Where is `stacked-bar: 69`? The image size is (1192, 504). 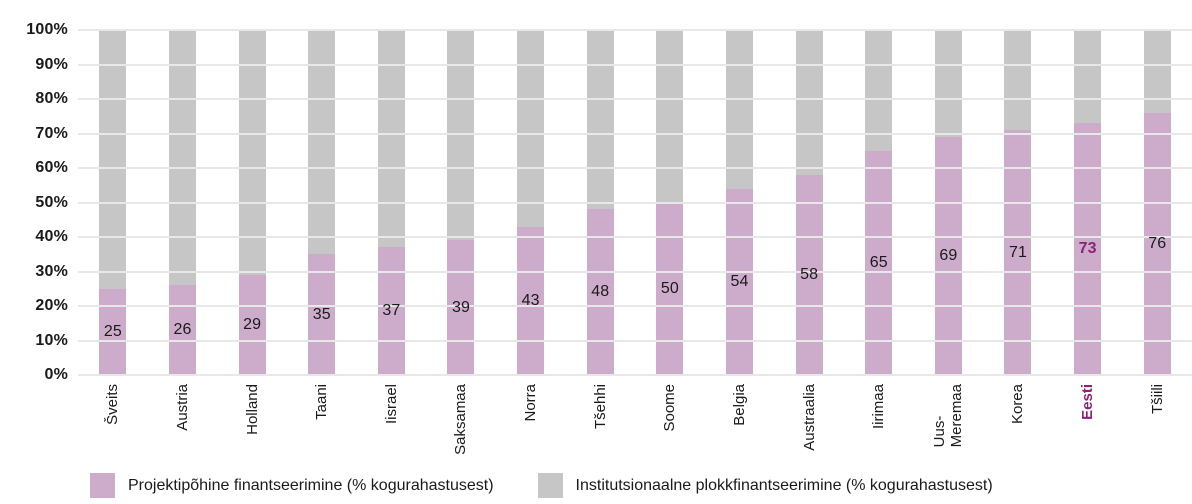
stacked-bar: 69 is located at coordinates (948, 202).